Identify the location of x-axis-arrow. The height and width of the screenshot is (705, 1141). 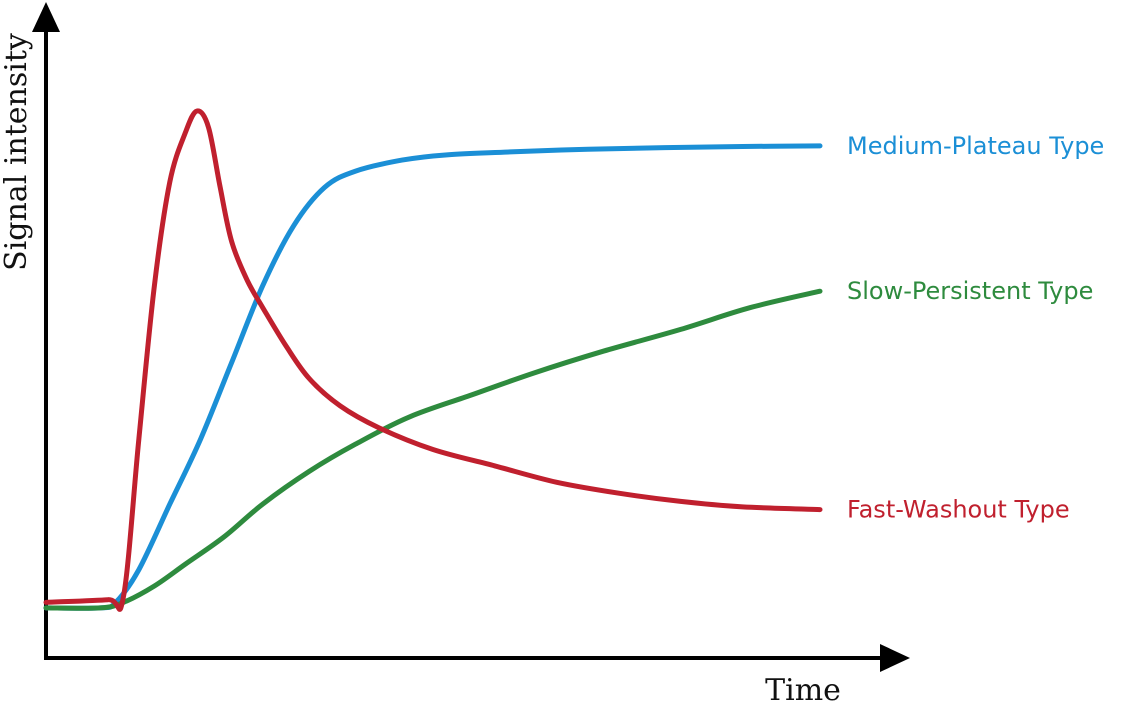
(895, 658).